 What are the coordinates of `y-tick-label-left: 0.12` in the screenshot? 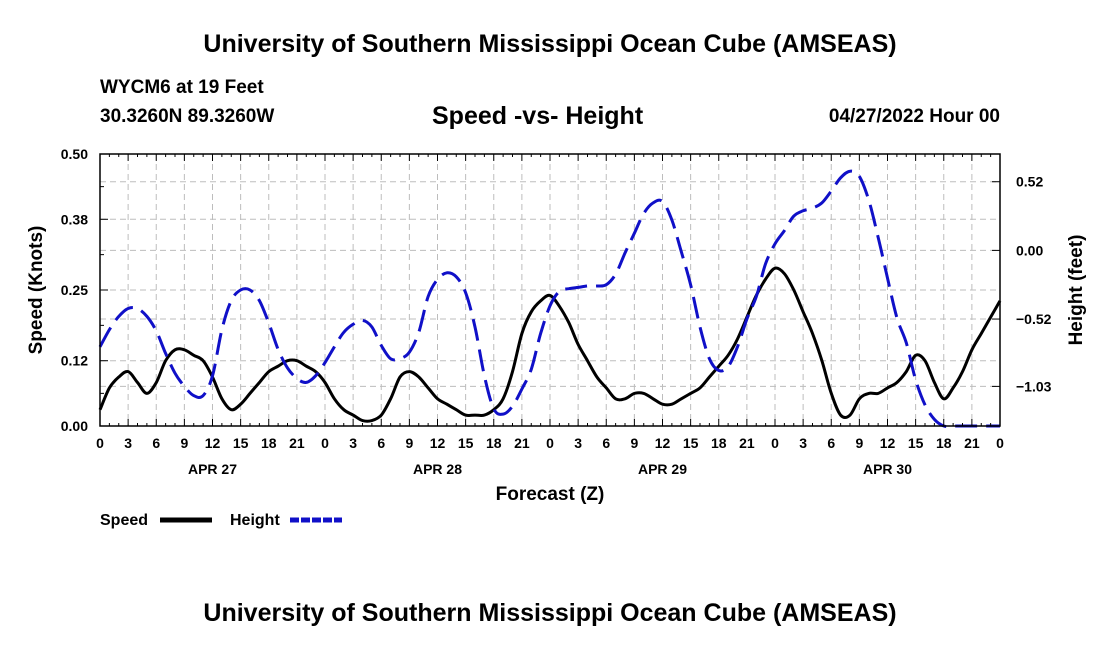 It's located at (74, 361).